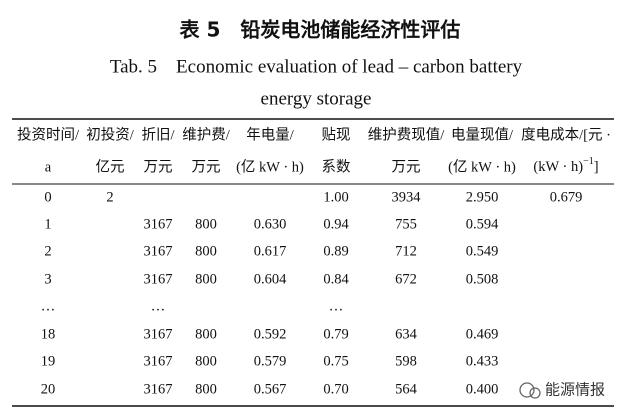  Describe the element at coordinates (47, 197) in the screenshot. I see `table-cell: 0` at that location.